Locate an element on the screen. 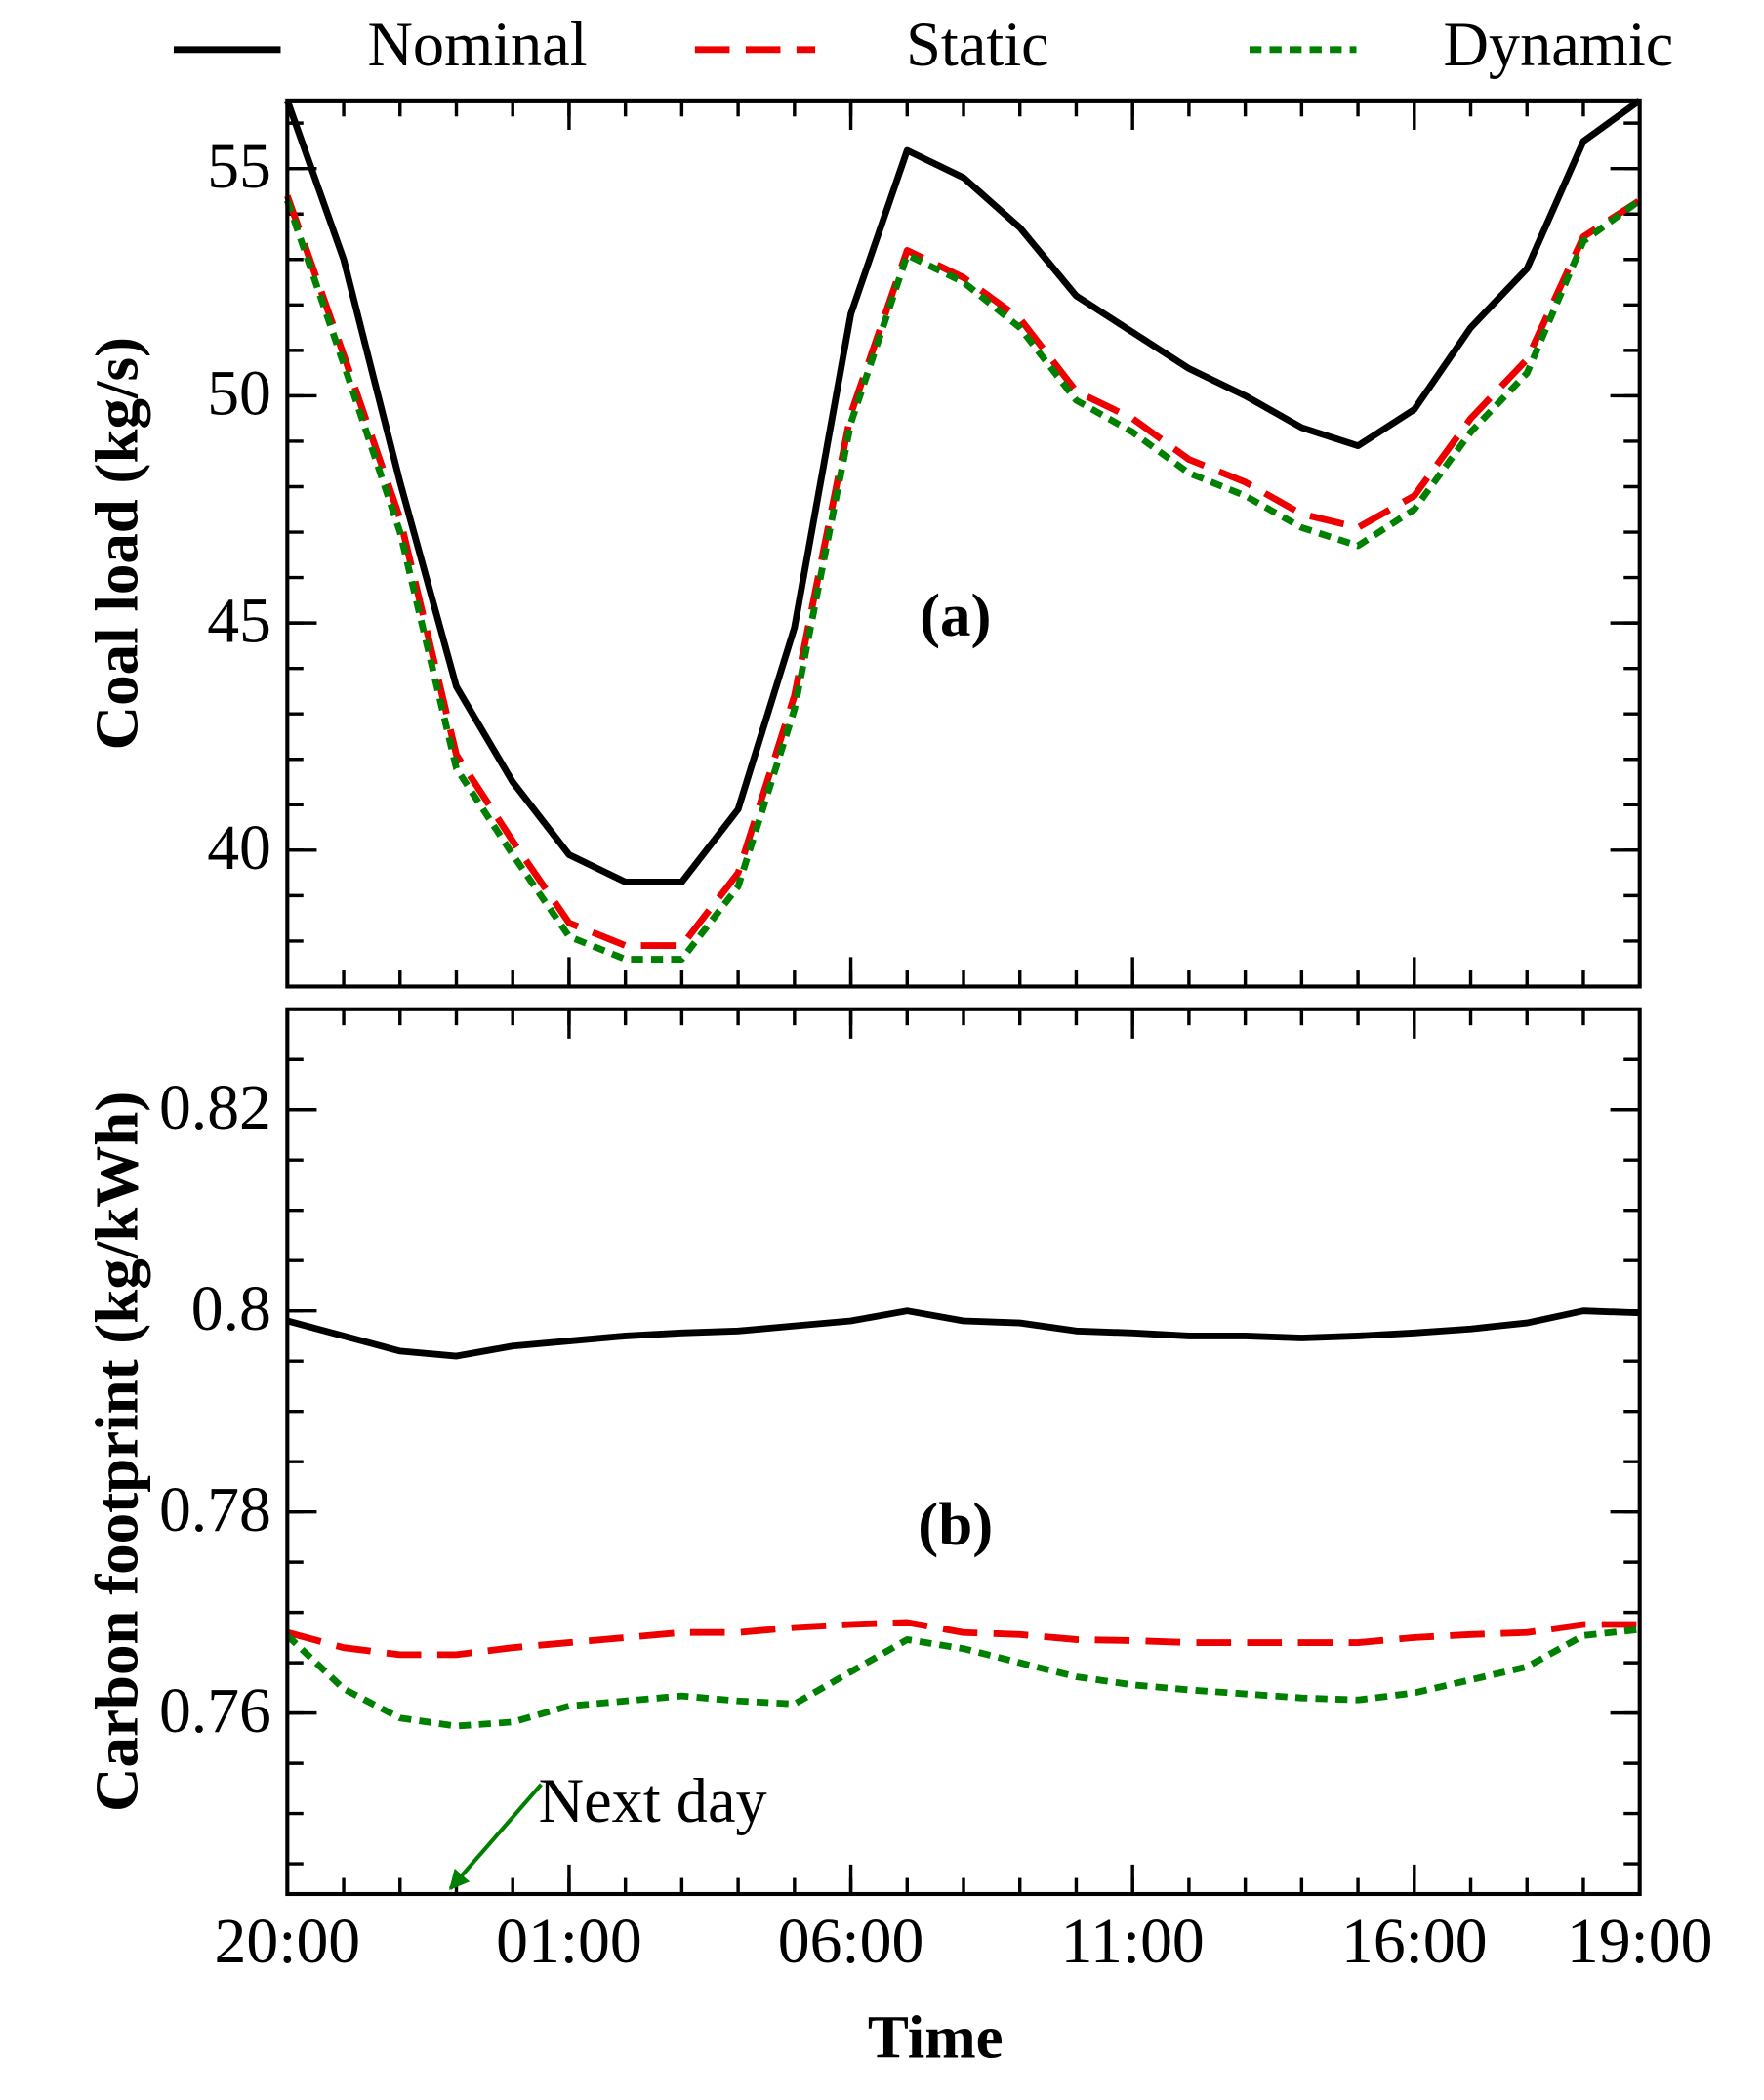  x-tick-label: 16:00 is located at coordinates (1415, 1941).